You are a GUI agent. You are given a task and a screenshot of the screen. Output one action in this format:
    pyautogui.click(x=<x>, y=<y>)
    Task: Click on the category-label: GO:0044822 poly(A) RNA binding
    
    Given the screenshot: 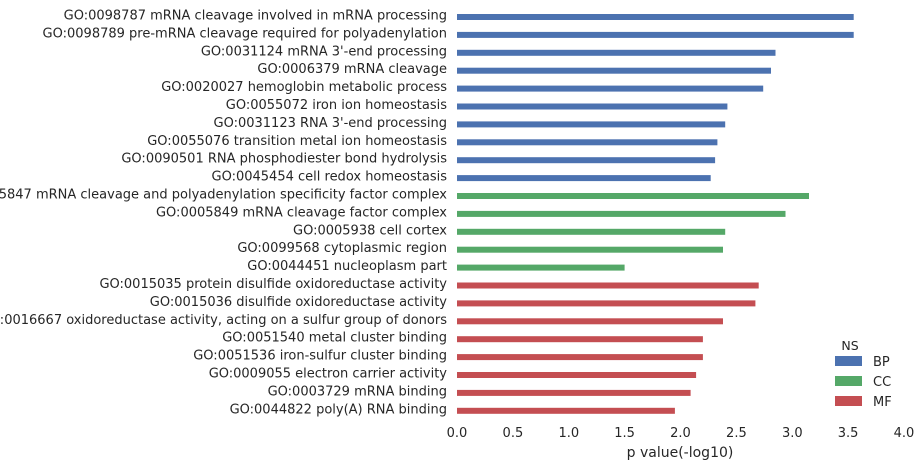 What is the action you would take?
    pyautogui.click(x=338, y=409)
    